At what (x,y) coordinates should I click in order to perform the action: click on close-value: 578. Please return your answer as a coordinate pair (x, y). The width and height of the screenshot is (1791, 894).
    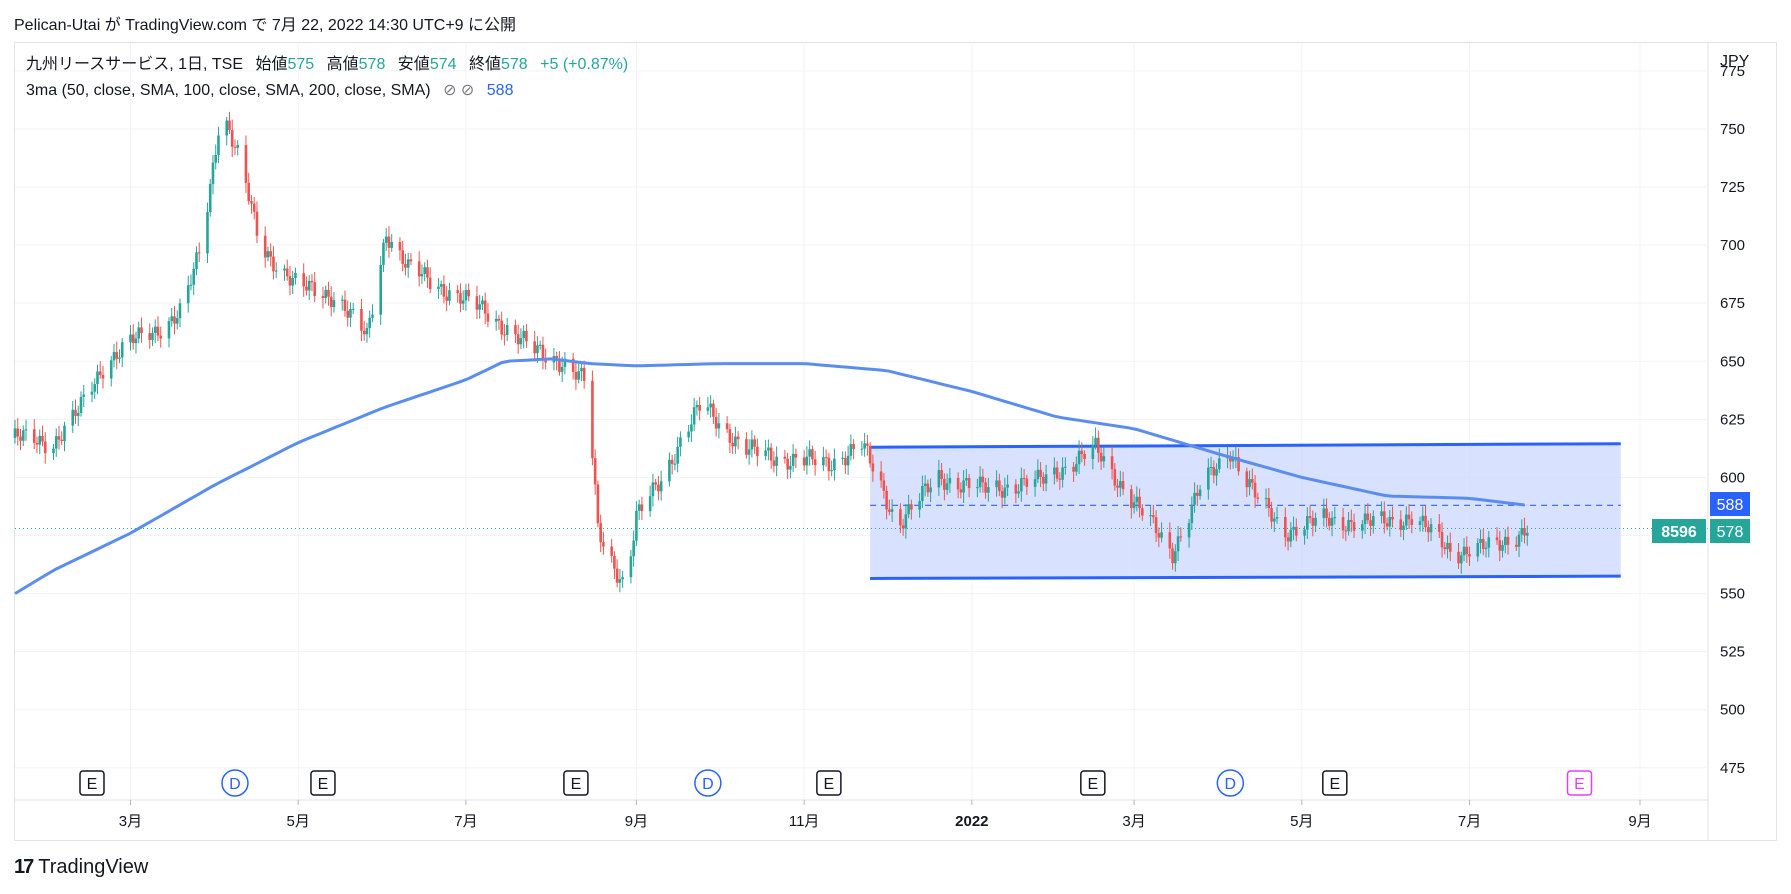
    Looking at the image, I should click on (514, 64).